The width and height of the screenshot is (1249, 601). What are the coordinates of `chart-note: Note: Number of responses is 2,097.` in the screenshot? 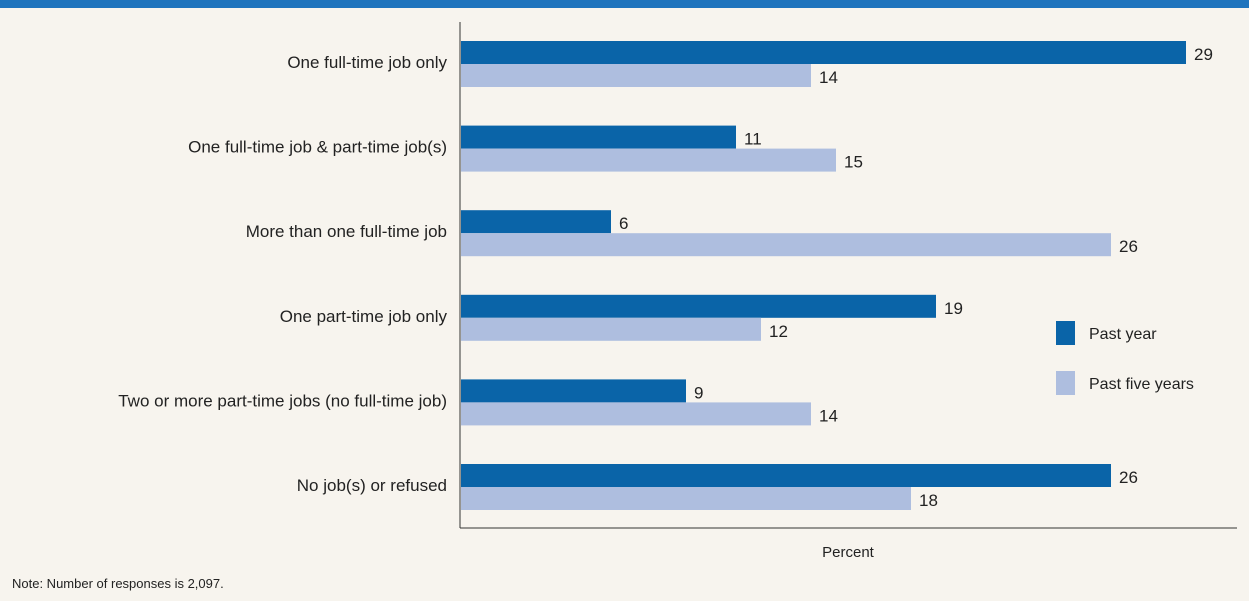 It's located at (118, 583).